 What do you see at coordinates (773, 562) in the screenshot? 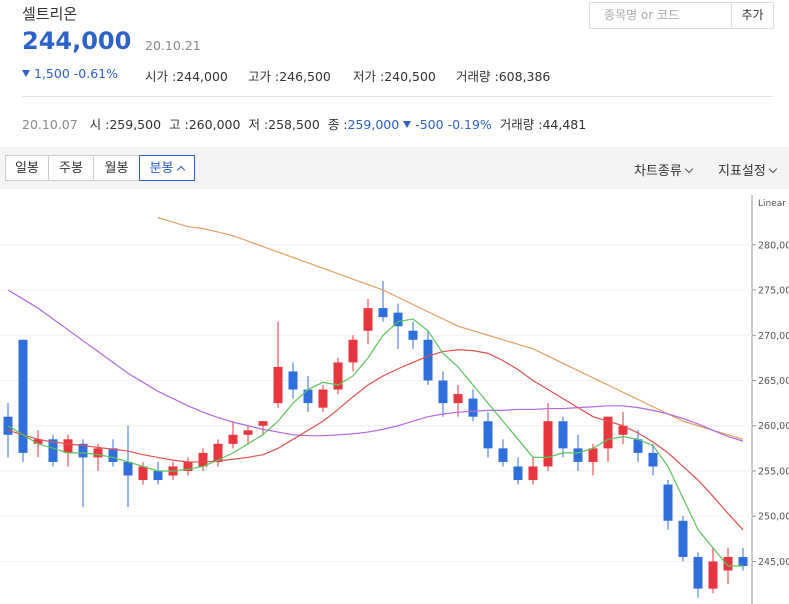
I see `y-tick-label: 245,000` at bounding box center [773, 562].